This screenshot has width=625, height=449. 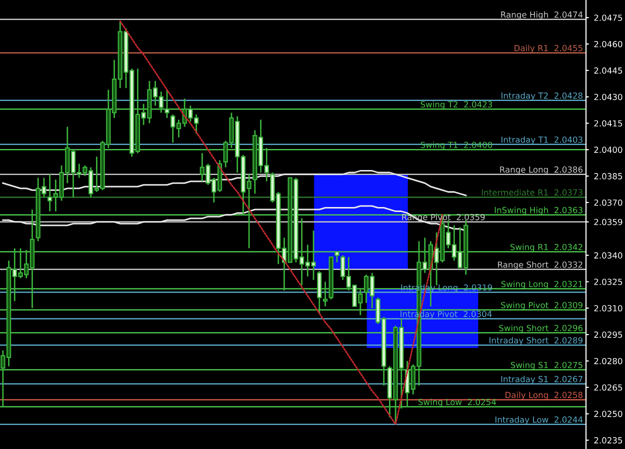 What do you see at coordinates (608, 282) in the screenshot?
I see `y-tick-label: 2.0325` at bounding box center [608, 282].